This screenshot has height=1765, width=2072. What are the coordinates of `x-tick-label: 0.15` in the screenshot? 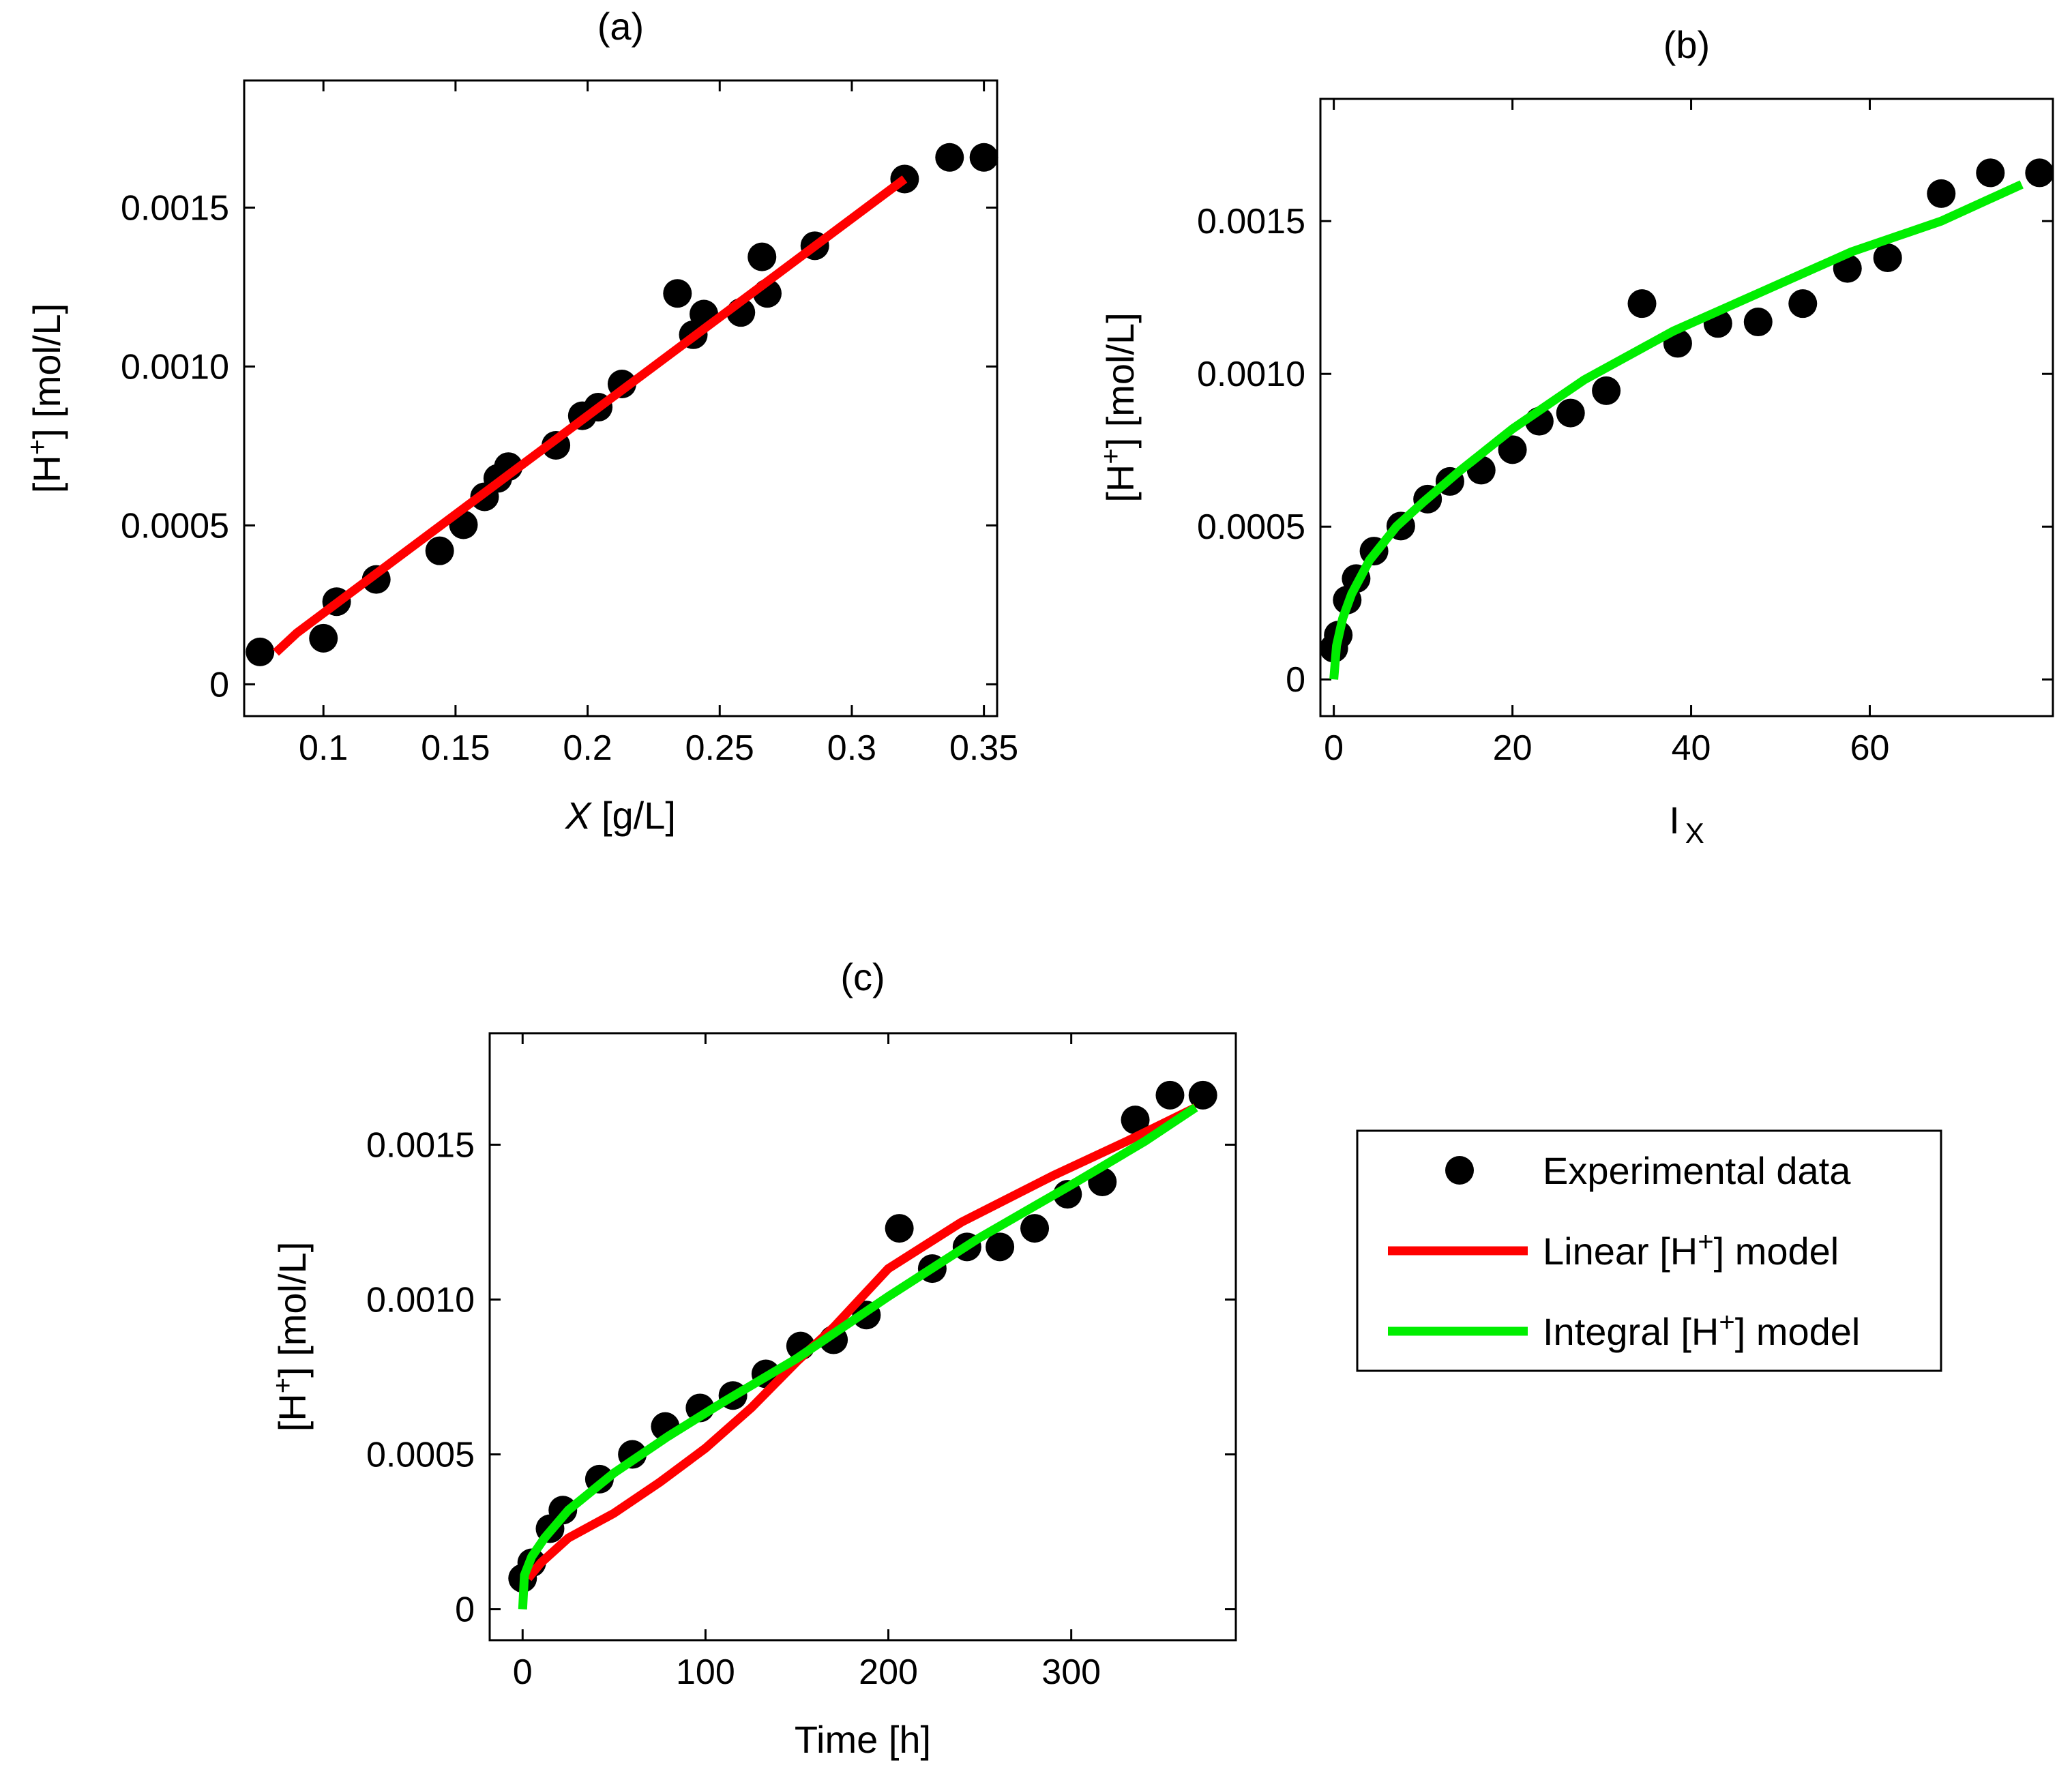 It's located at (455, 748).